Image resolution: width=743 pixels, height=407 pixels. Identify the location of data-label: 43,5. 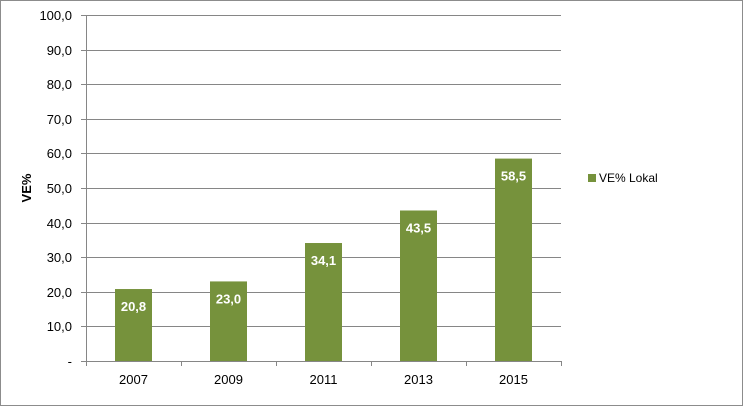
(418, 227).